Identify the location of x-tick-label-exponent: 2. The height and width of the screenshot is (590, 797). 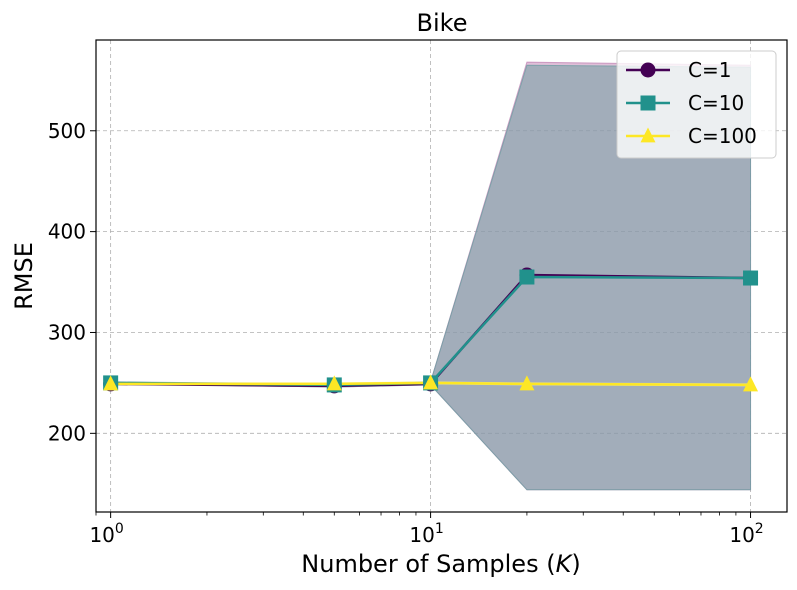
(759, 529).